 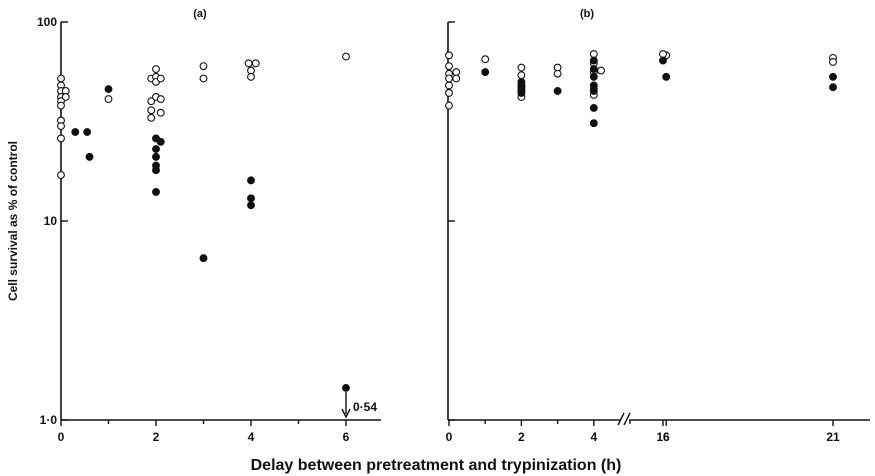 What do you see at coordinates (663, 437) in the screenshot?
I see `x-tick-label: 16` at bounding box center [663, 437].